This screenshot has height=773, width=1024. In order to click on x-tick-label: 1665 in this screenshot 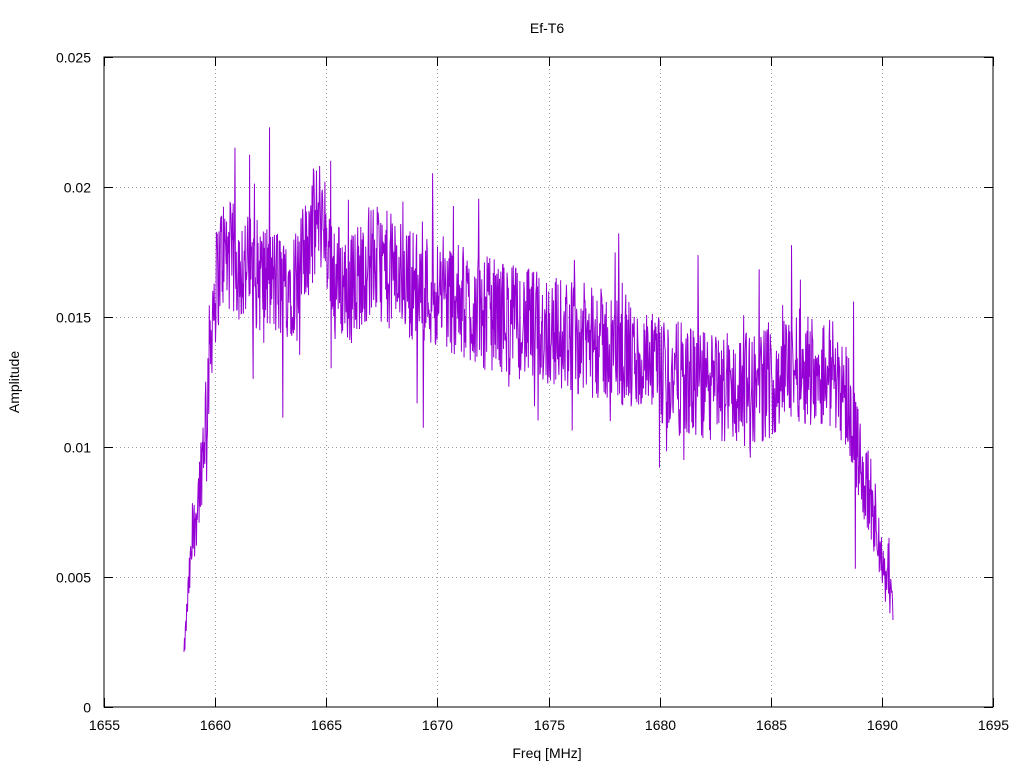, I will do `click(326, 725)`.